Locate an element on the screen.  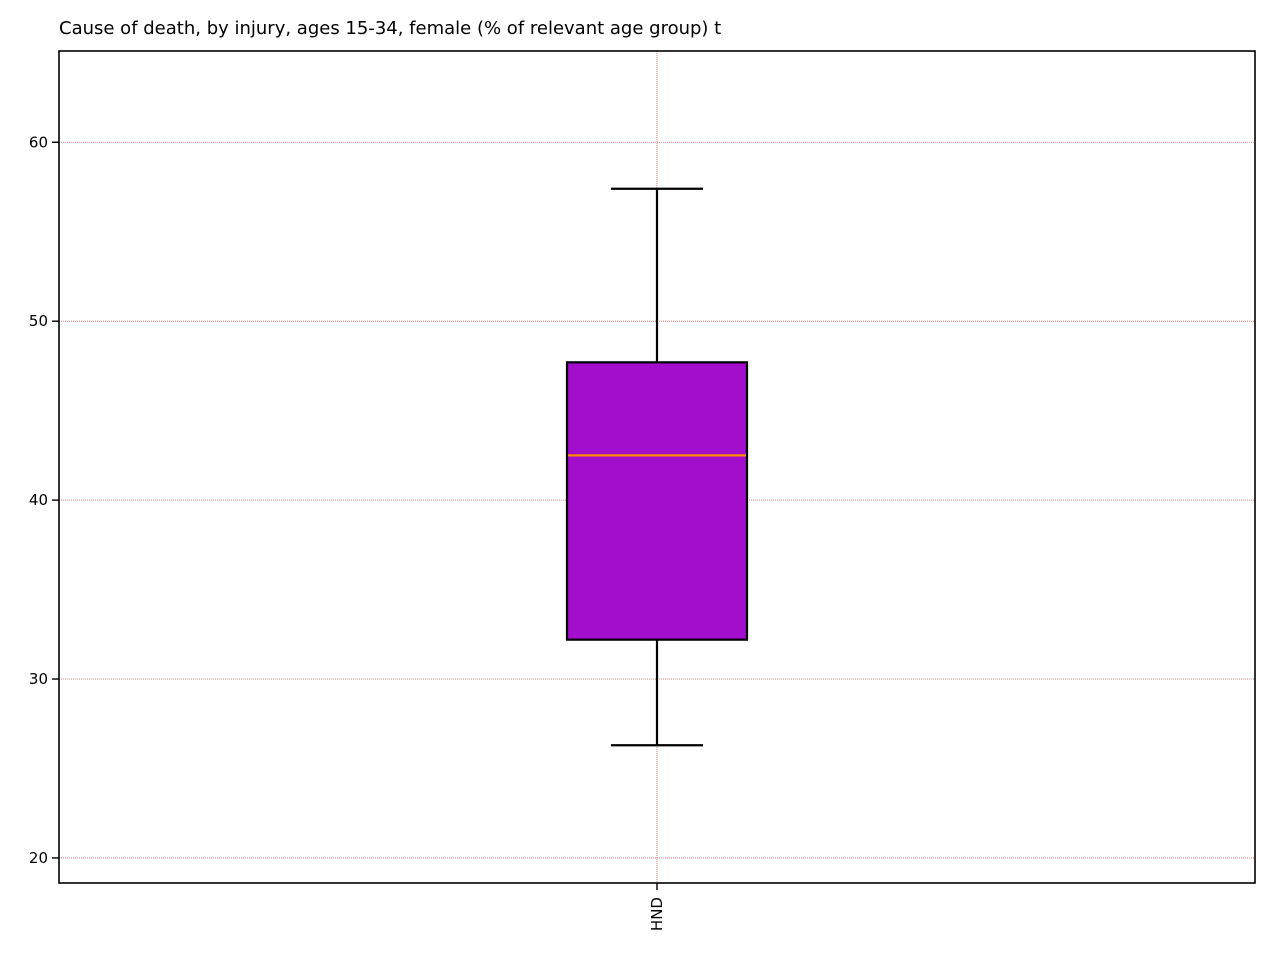
box-iqr is located at coordinates (657, 501).